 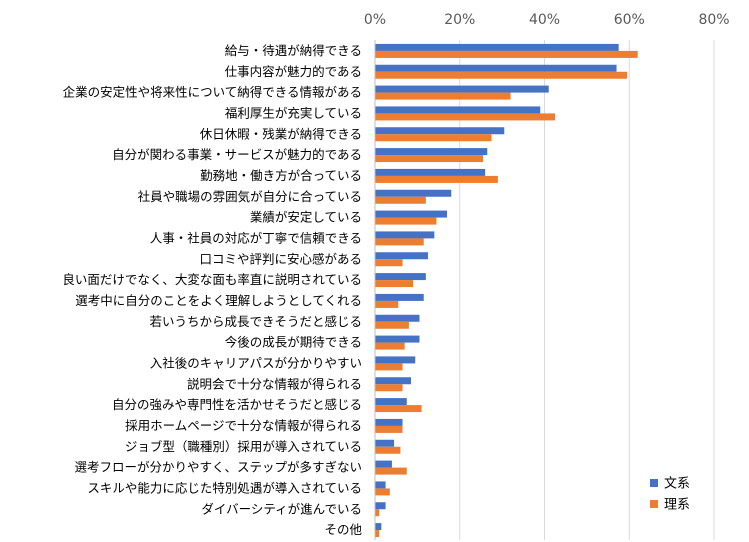 I want to click on category-label: 給与・待遇が納得できる, so click(x=293, y=50).